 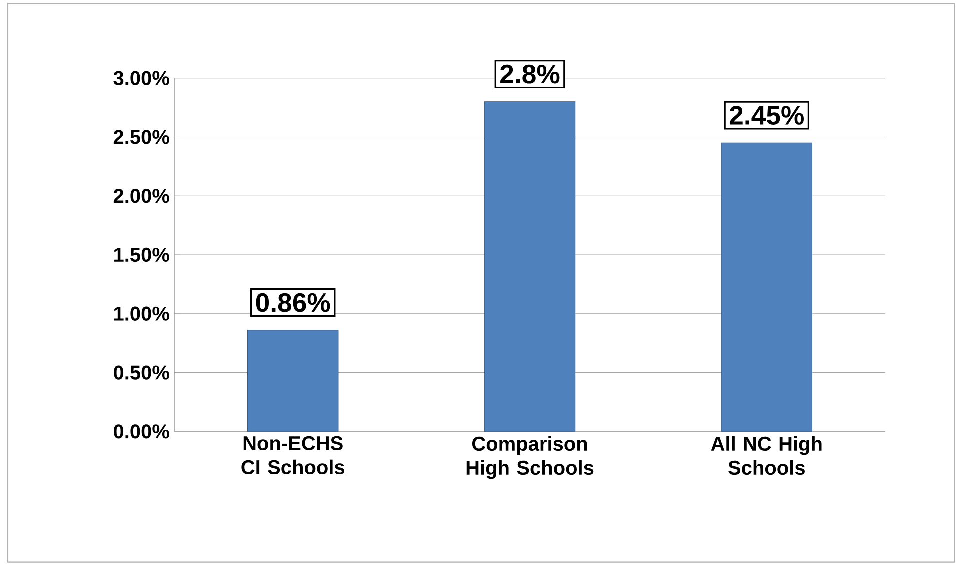 What do you see at coordinates (767, 115) in the screenshot?
I see `data-label: 2.45%` at bounding box center [767, 115].